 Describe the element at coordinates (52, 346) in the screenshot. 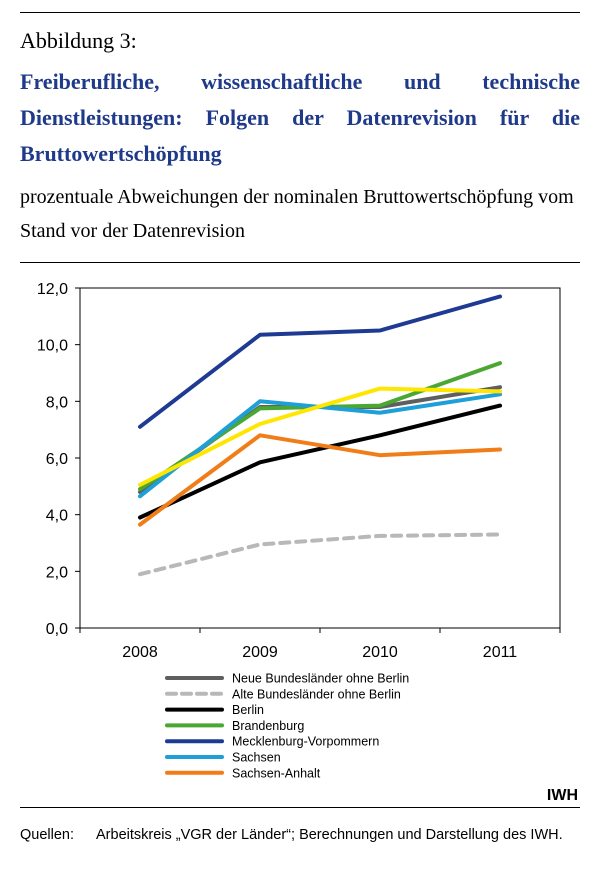

I see `y-tick-label: 10,0` at that location.